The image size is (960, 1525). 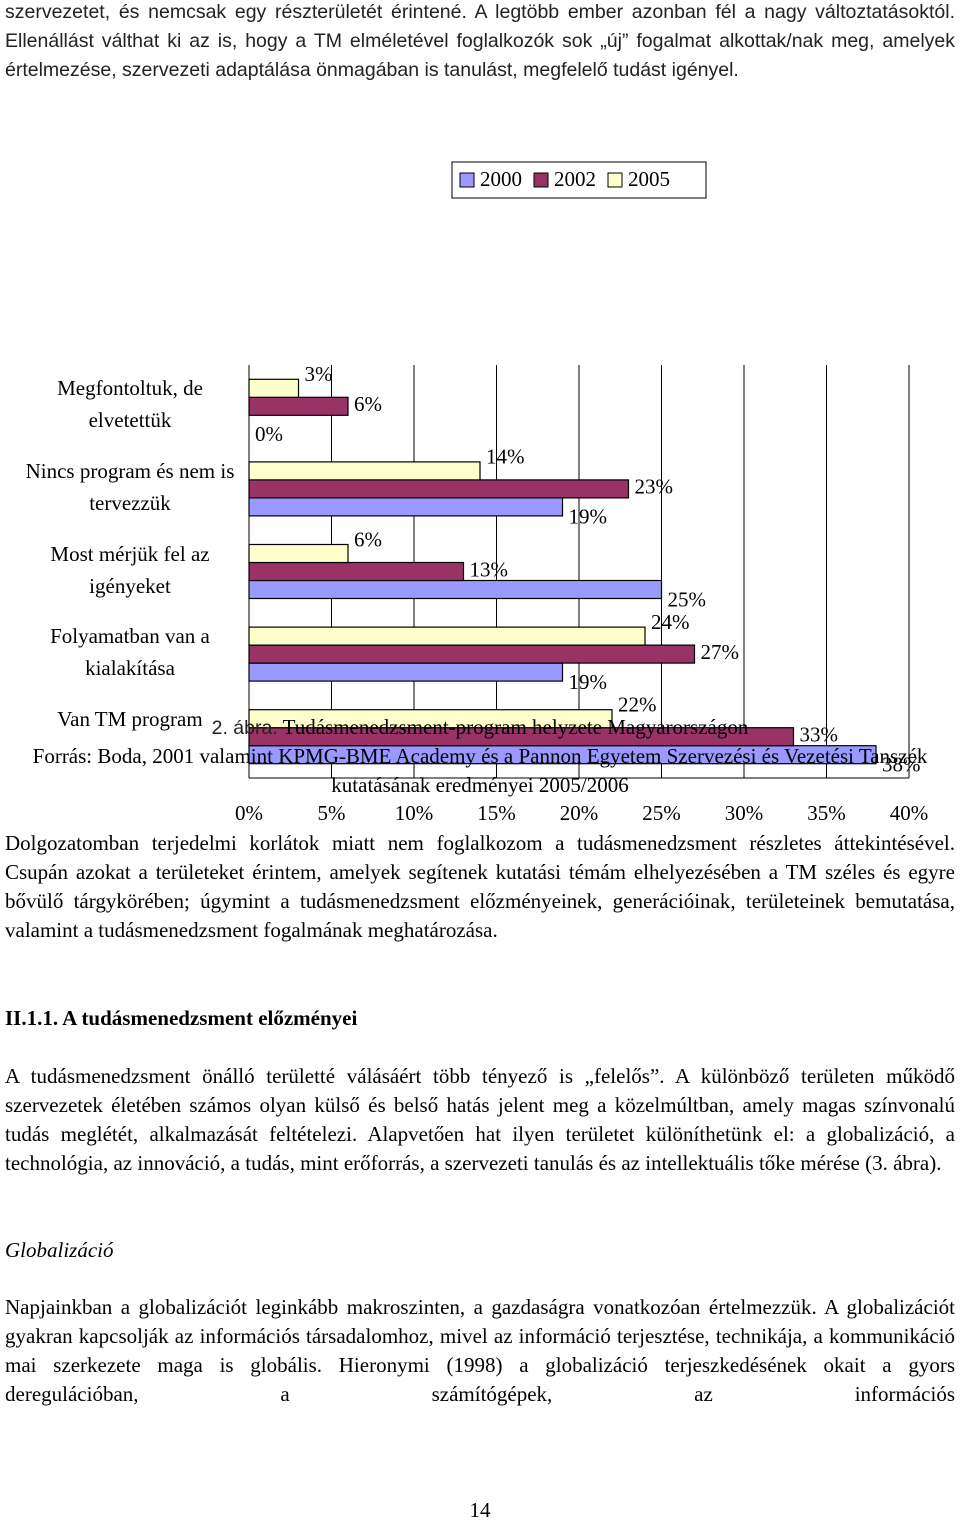 What do you see at coordinates (130, 652) in the screenshot?
I see `category-label: Folyamatban van a kialakítása` at bounding box center [130, 652].